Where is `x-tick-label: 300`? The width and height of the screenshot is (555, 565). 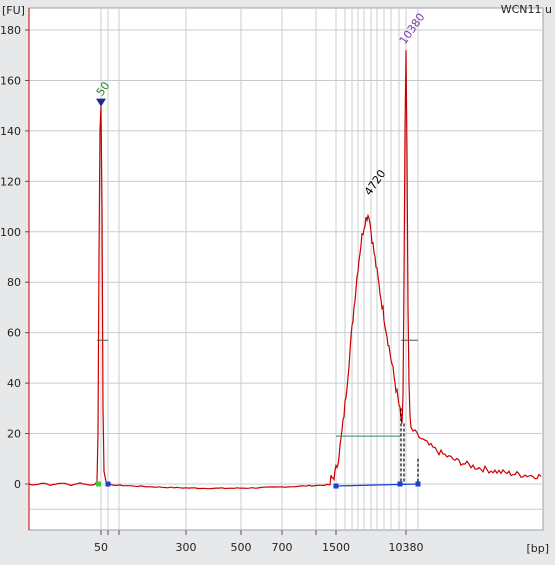
x-tick-label: 300 is located at coordinates (186, 547).